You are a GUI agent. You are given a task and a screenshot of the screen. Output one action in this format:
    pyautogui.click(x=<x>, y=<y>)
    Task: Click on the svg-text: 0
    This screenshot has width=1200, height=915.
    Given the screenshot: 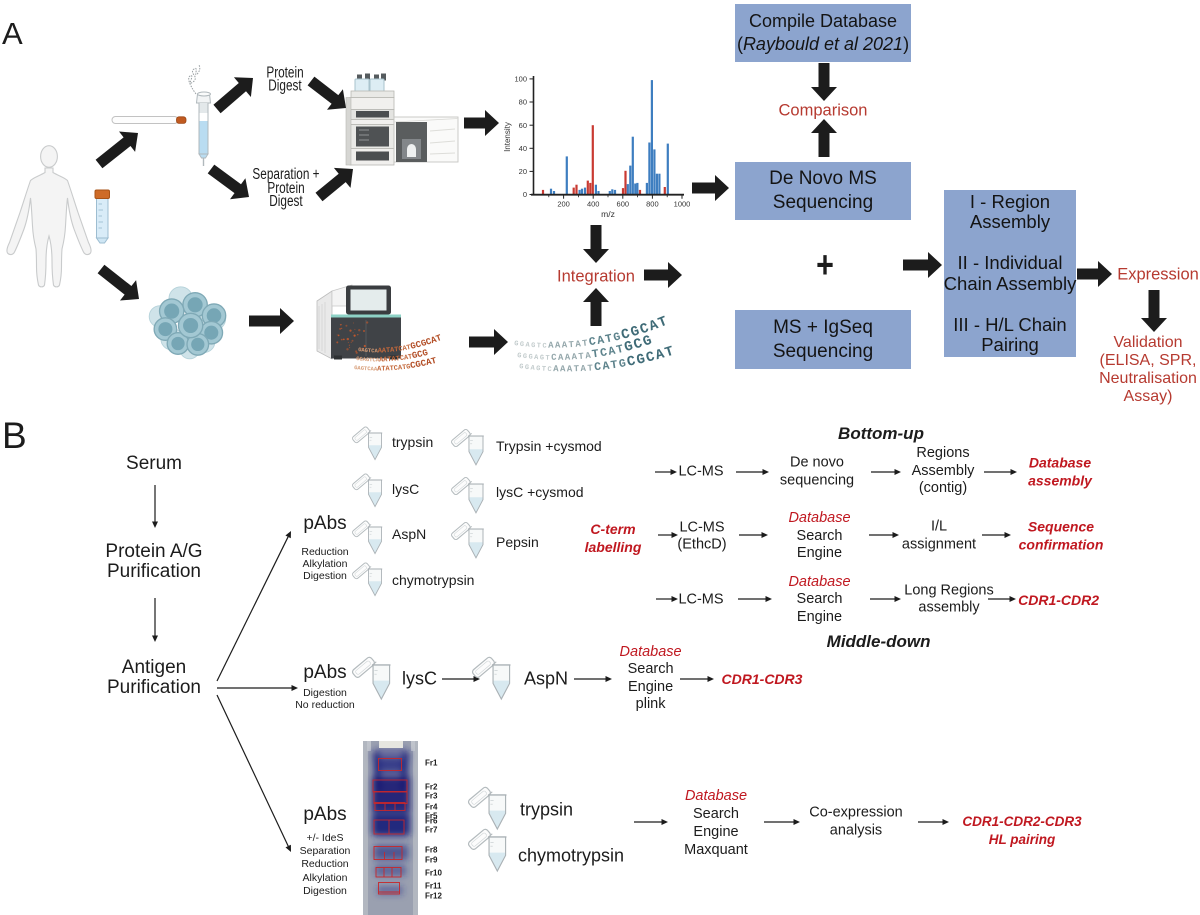 What is the action you would take?
    pyautogui.click(x=525, y=194)
    